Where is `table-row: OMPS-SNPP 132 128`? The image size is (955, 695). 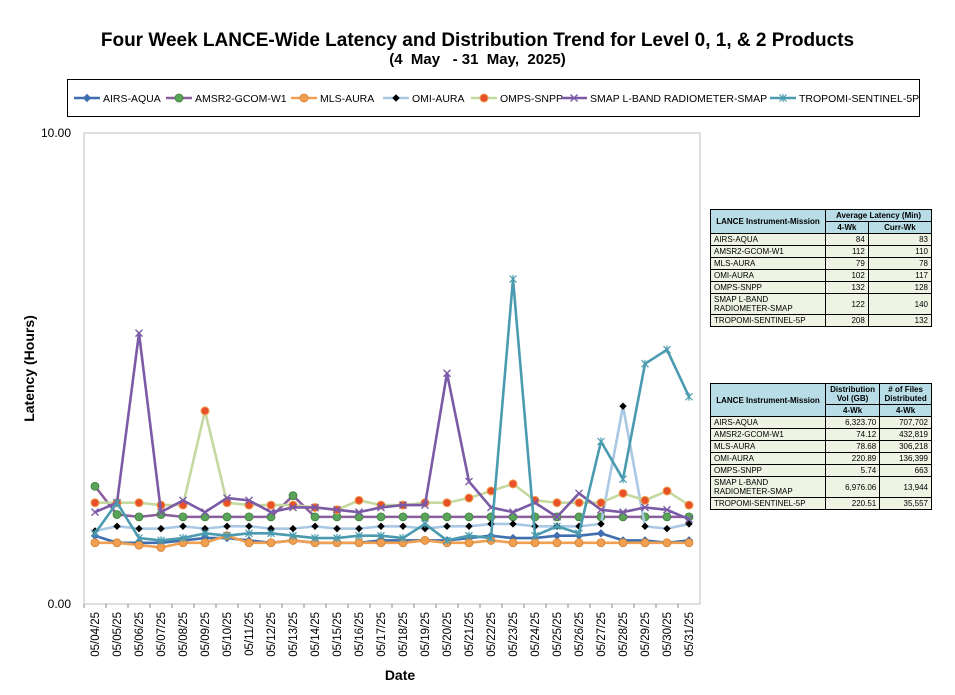 table-row: OMPS-SNPP 132 128 is located at coordinates (821, 287).